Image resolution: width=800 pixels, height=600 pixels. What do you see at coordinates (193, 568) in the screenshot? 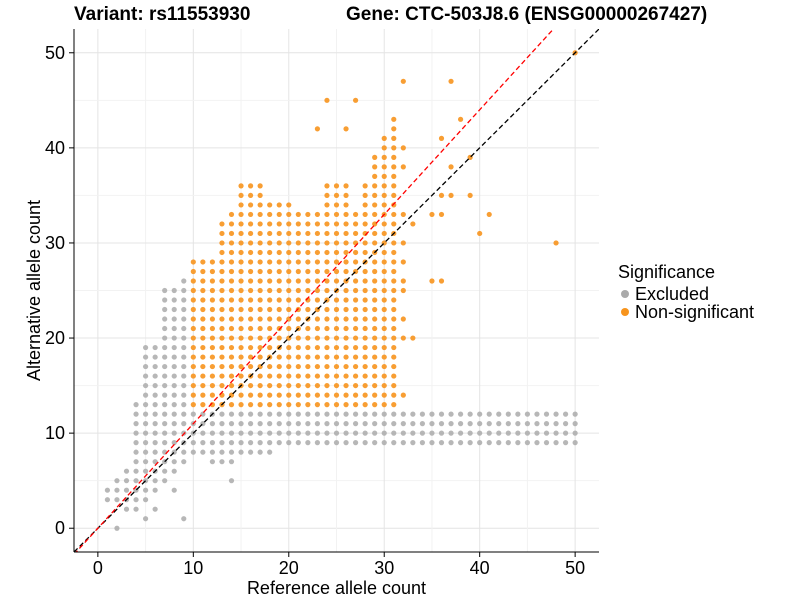
I see `x-tick-label: 10` at bounding box center [193, 568].